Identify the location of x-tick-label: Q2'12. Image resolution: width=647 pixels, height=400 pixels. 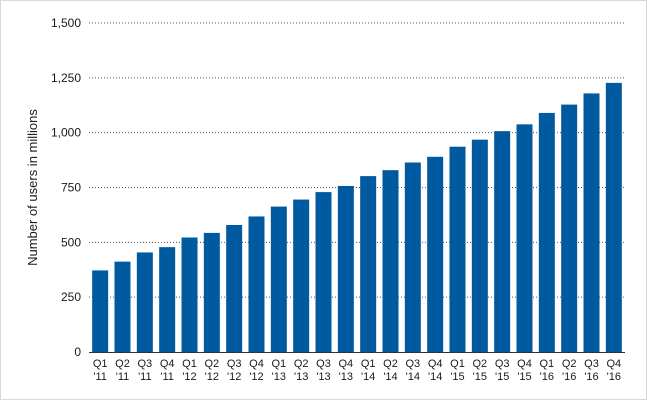
(211, 370).